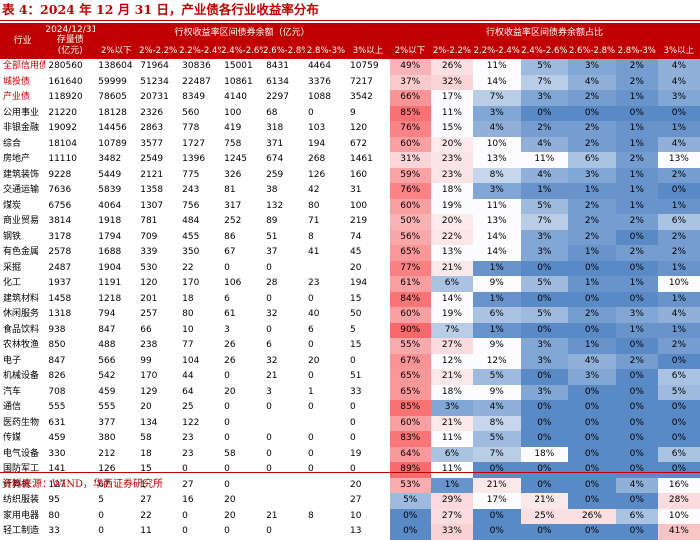 The image size is (700, 540). I want to click on bucket-amount: 238, so click(149, 345).